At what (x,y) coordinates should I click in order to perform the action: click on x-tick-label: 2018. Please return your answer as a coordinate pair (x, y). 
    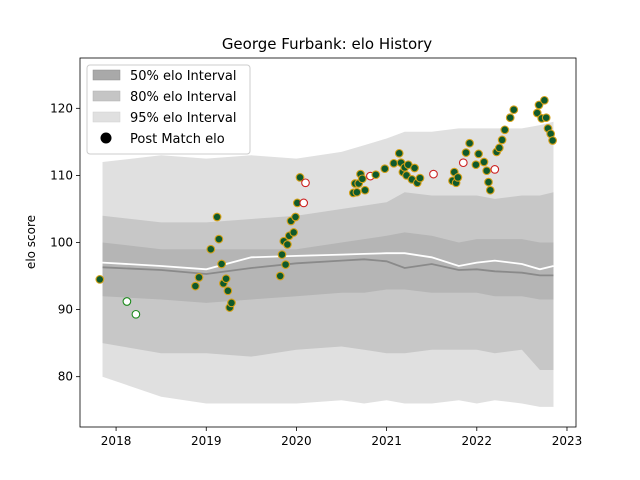
    Looking at the image, I should click on (116, 441).